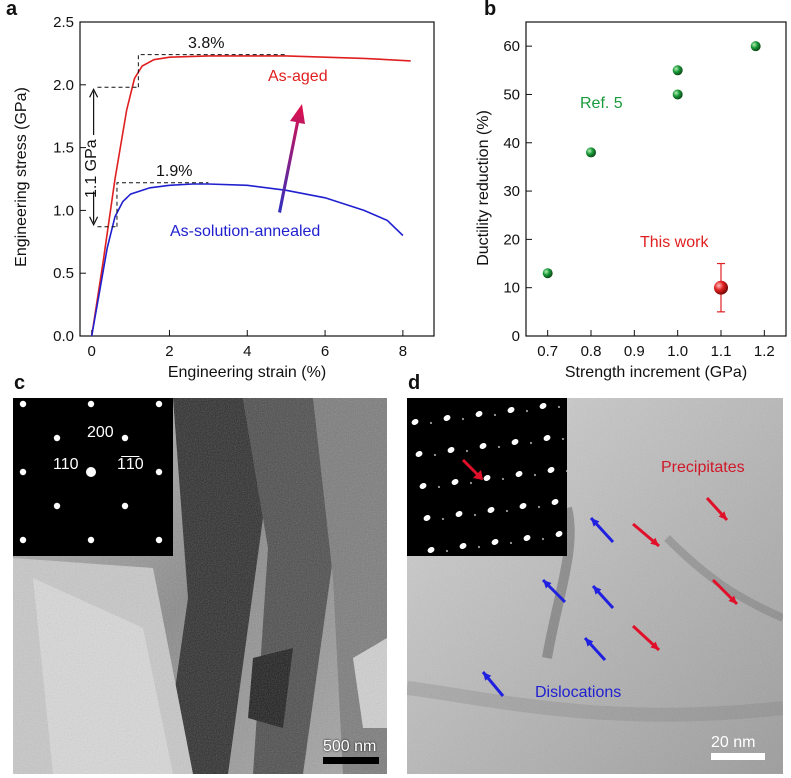 The width and height of the screenshot is (791, 778). What do you see at coordinates (516, 336) in the screenshot?
I see `y-tick-label: 0` at bounding box center [516, 336].